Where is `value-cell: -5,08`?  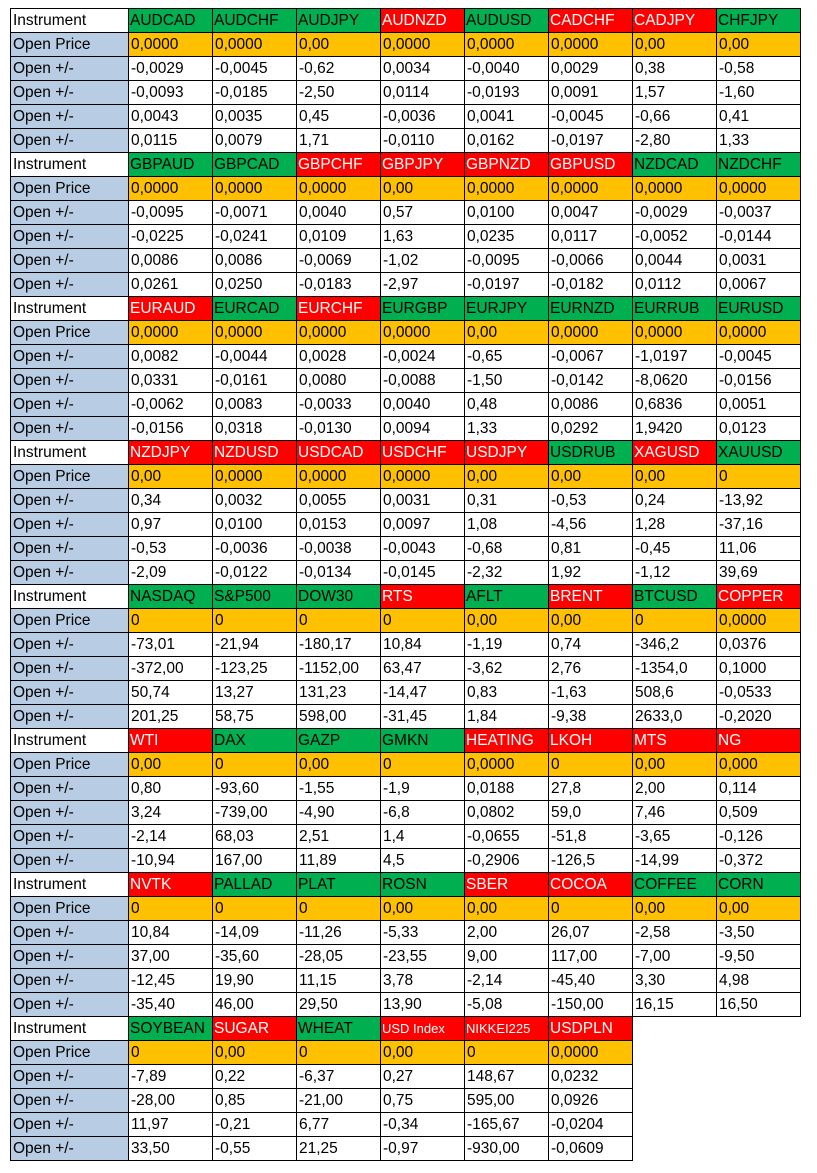
value-cell: -5,08 is located at coordinates (506, 1004).